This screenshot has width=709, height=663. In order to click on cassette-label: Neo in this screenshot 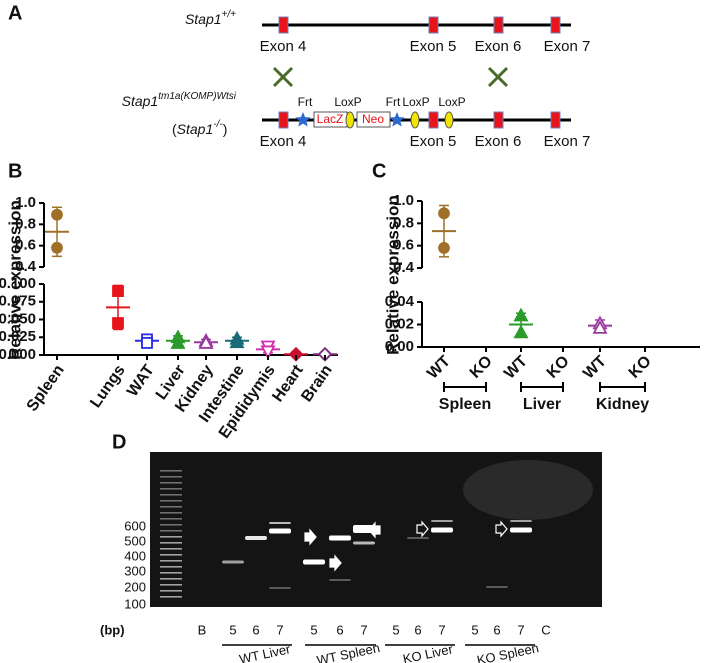, I will do `click(373, 119)`.